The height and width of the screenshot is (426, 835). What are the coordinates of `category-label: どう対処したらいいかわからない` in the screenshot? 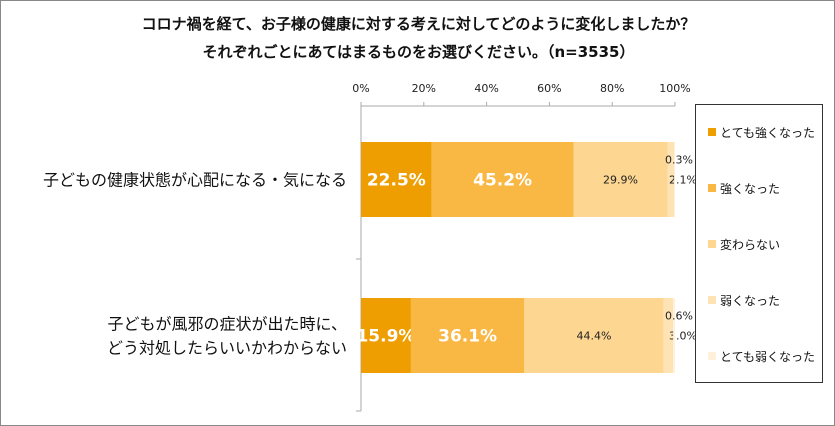 It's located at (227, 348).